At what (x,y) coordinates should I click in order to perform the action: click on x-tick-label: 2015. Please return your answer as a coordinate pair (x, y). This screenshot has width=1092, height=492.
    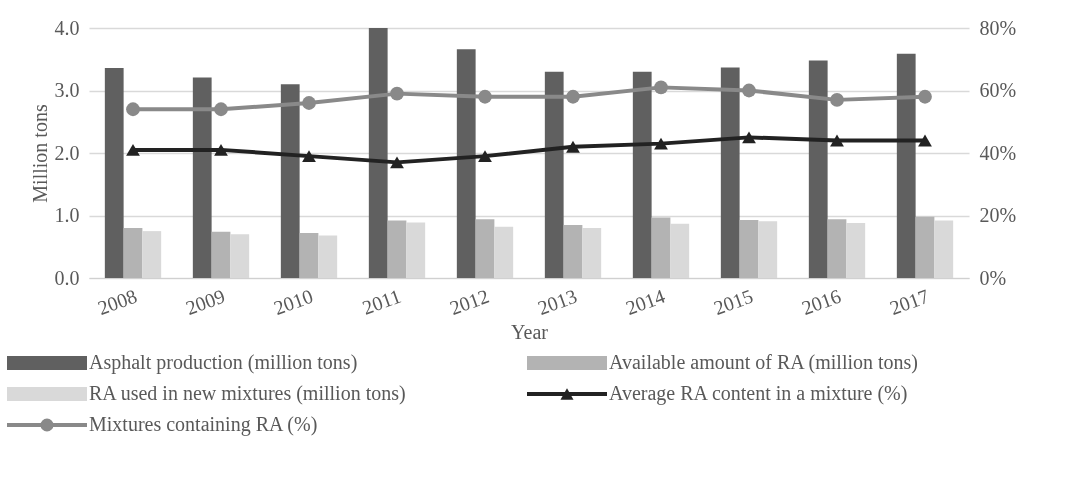
    Looking at the image, I should click on (733, 301).